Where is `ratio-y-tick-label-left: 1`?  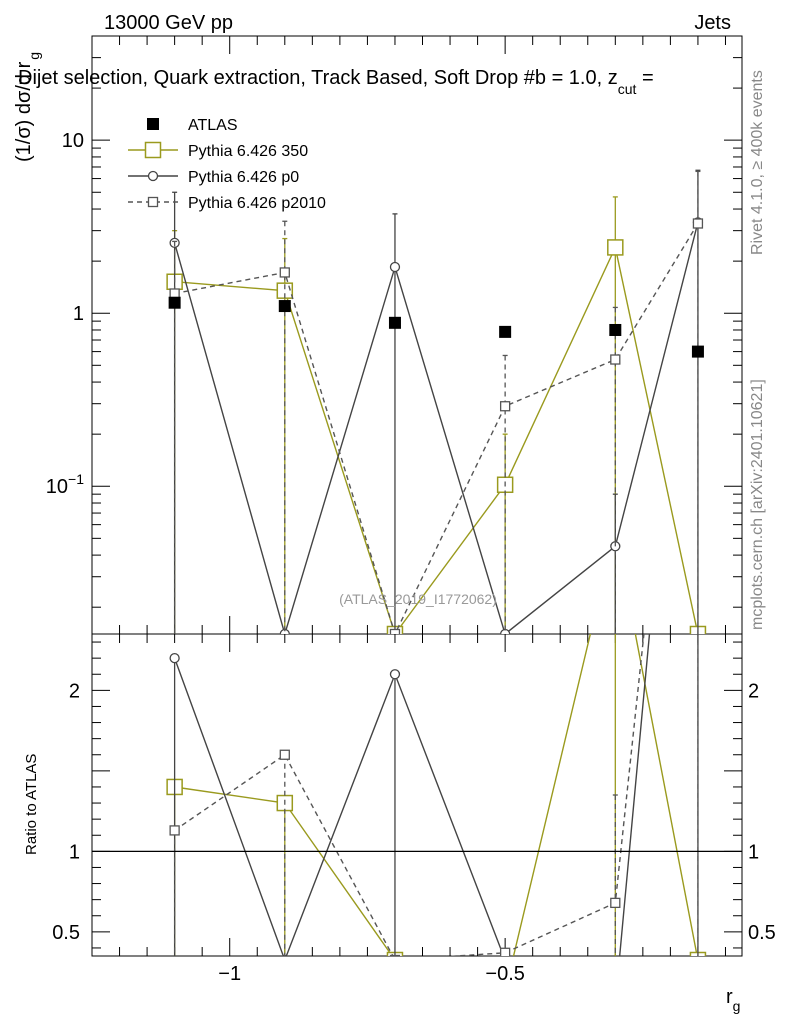
ratio-y-tick-label-left: 1 is located at coordinates (74, 852).